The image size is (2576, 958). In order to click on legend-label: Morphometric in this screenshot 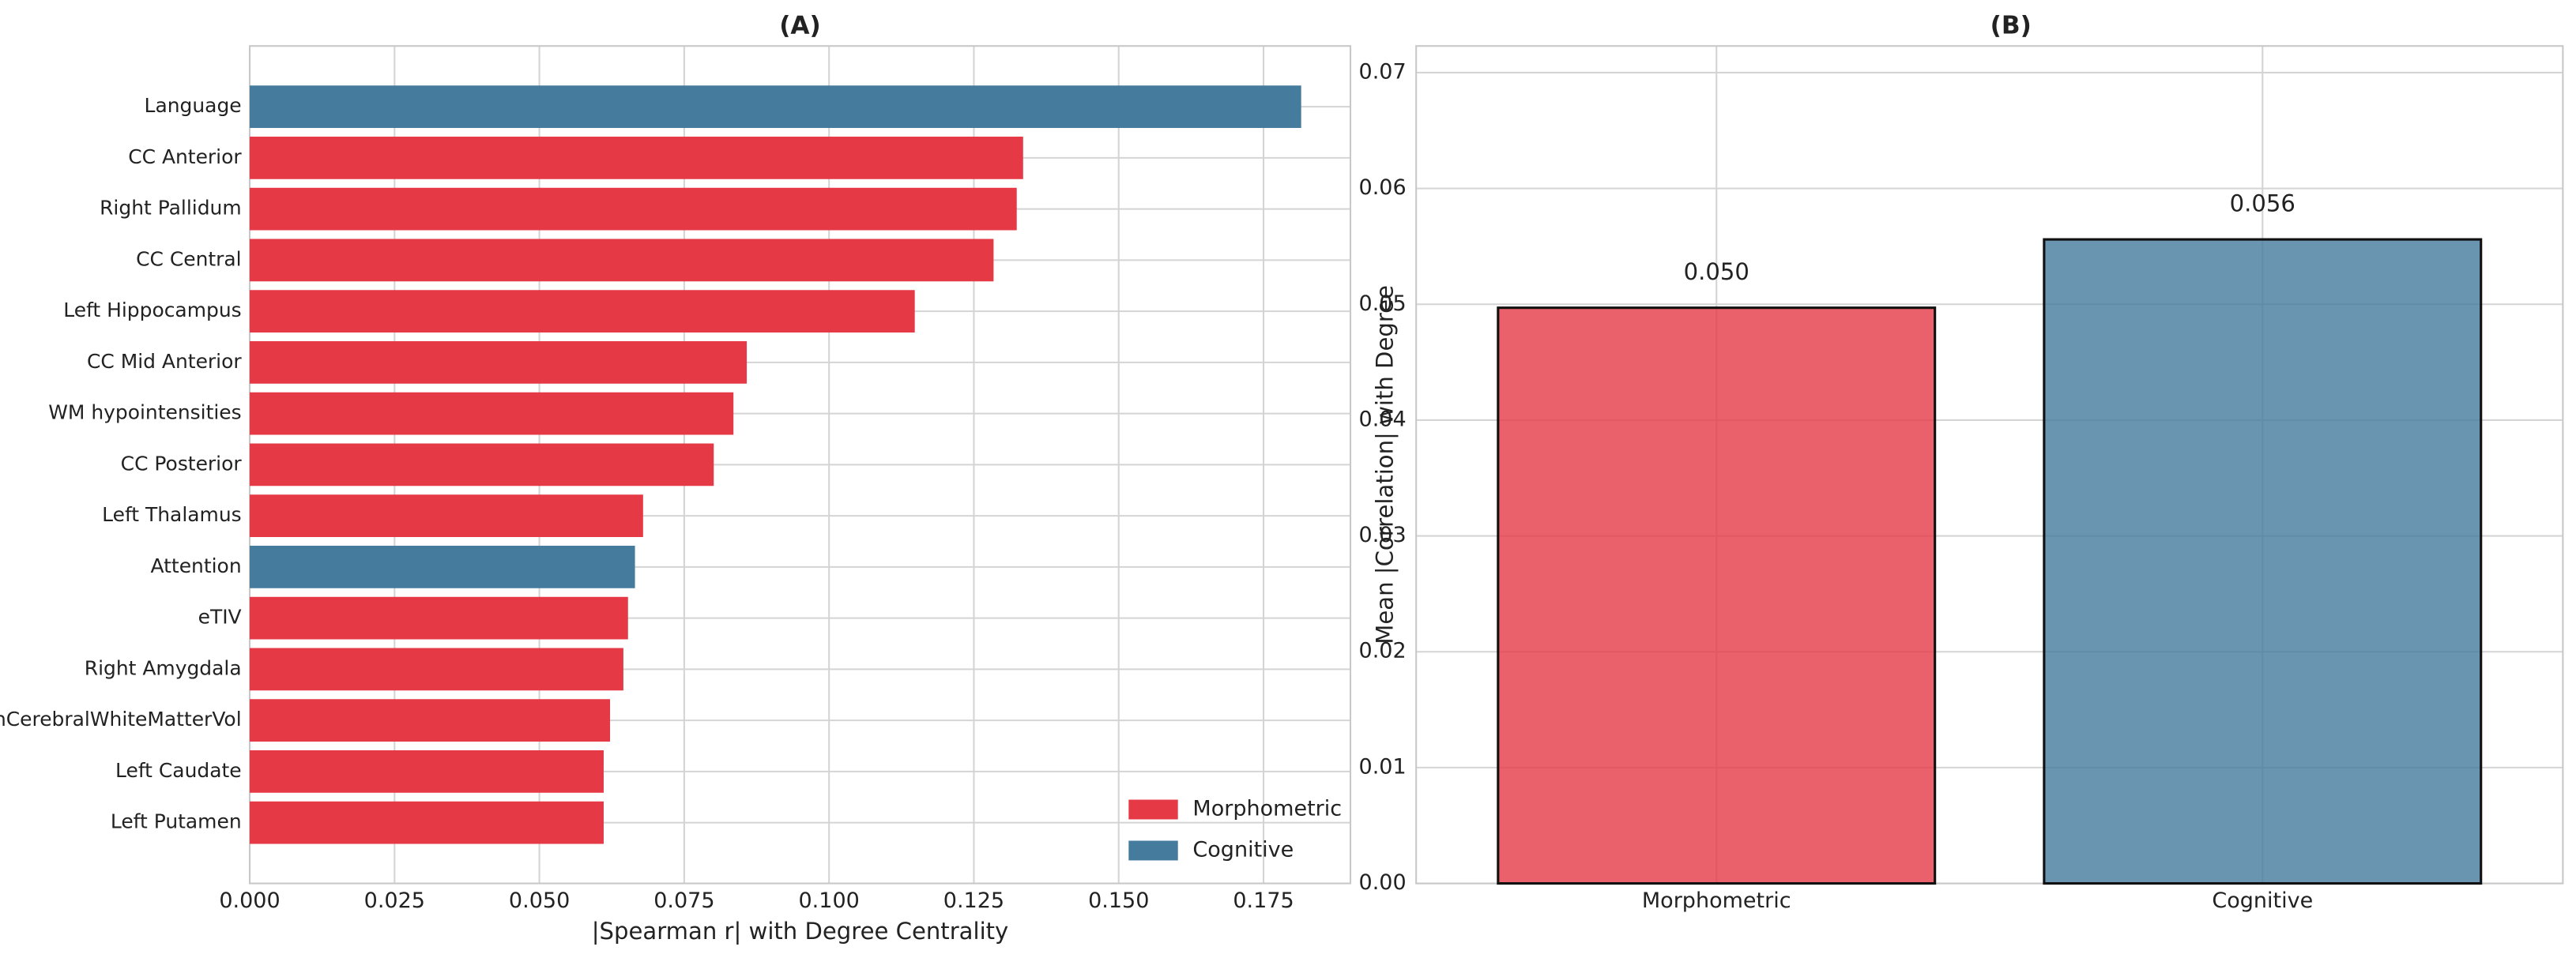, I will do `click(1267, 808)`.